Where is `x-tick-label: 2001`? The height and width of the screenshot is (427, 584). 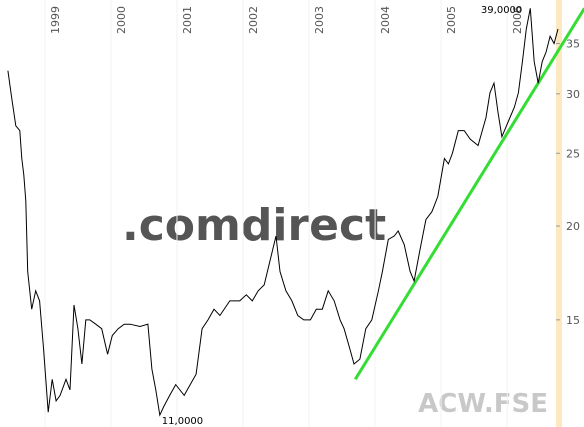
x-tick-label: 2001 is located at coordinates (187, 20).